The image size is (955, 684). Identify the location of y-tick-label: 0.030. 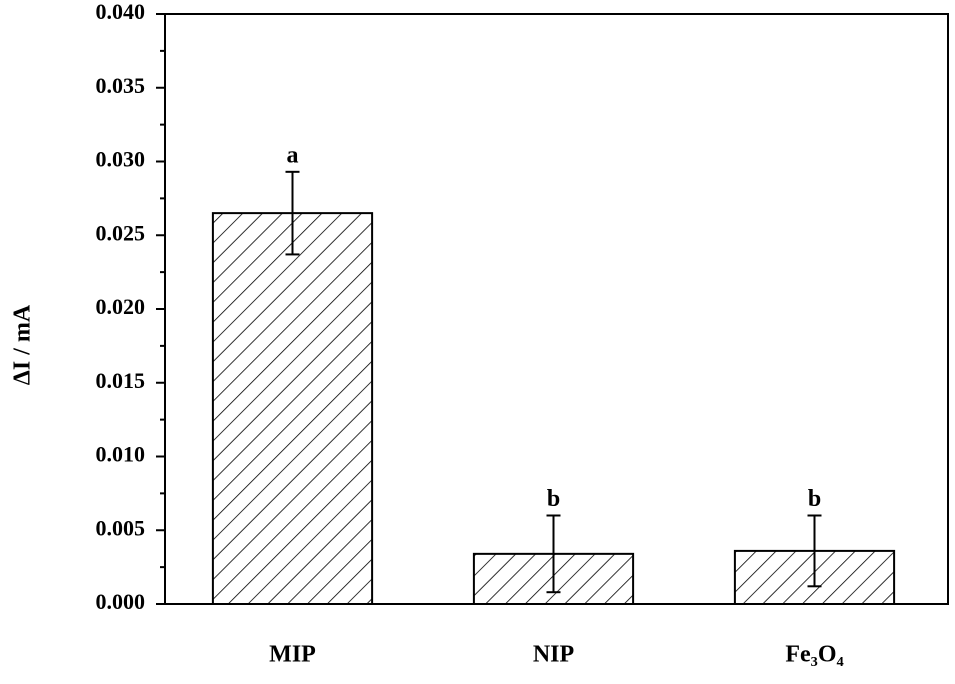
(121, 159).